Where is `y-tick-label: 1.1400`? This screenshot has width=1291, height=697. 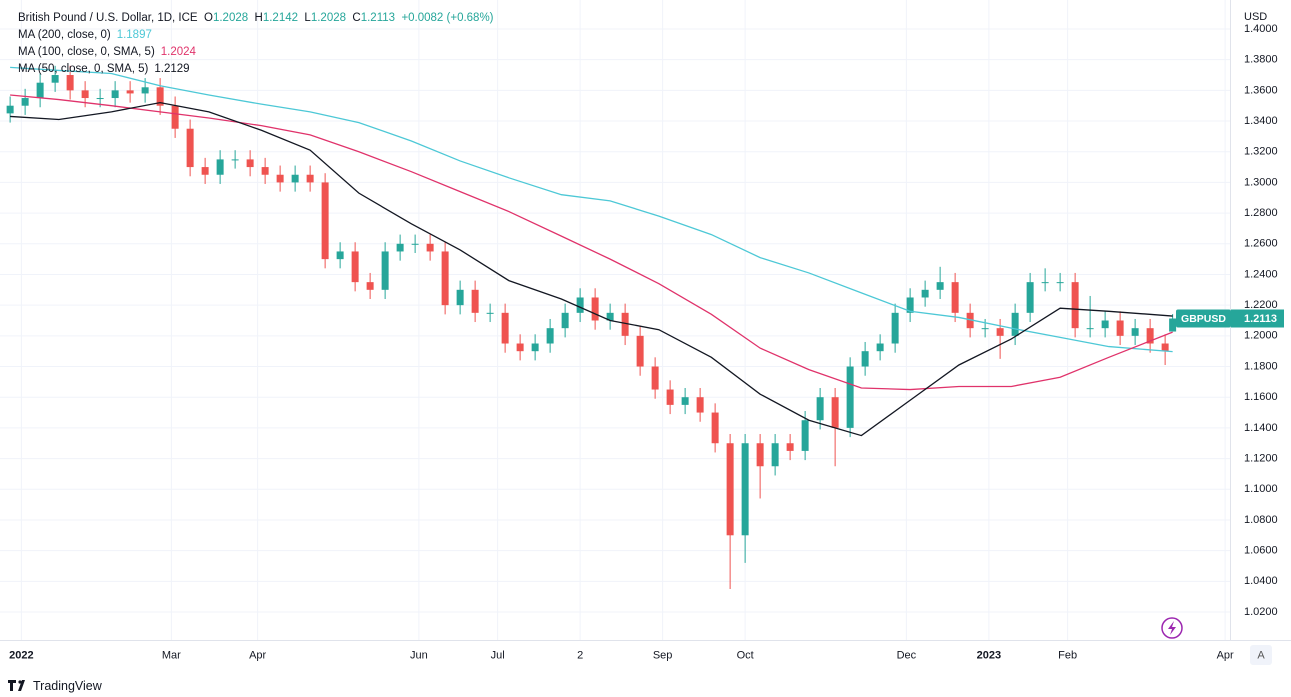 y-tick-label: 1.1400 is located at coordinates (1261, 428).